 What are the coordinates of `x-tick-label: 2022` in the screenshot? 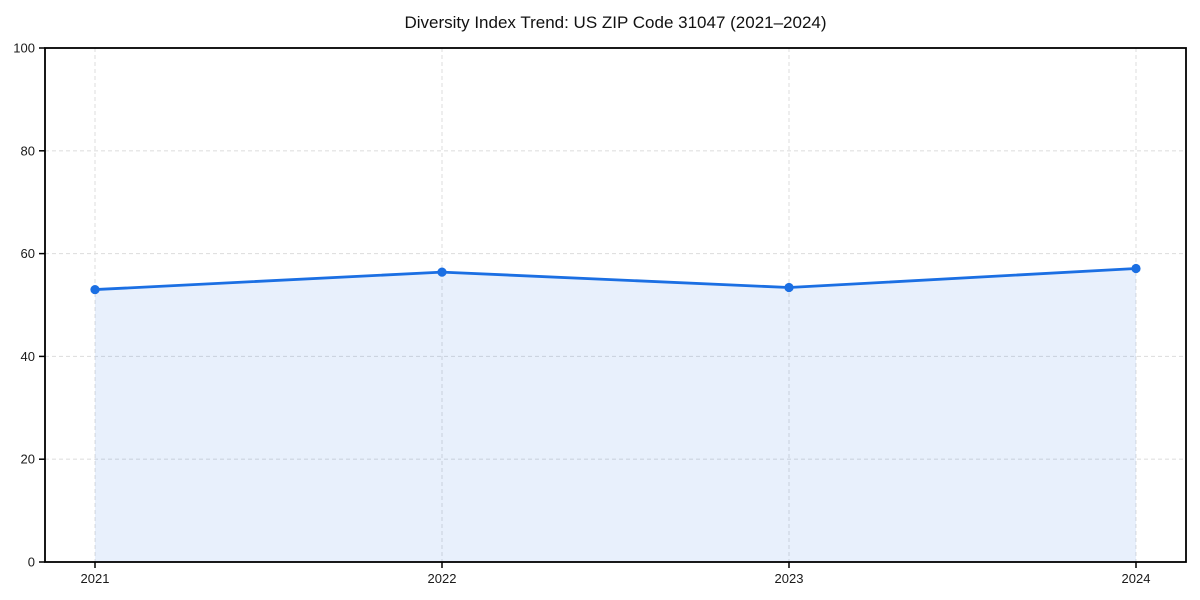 It's located at (442, 578).